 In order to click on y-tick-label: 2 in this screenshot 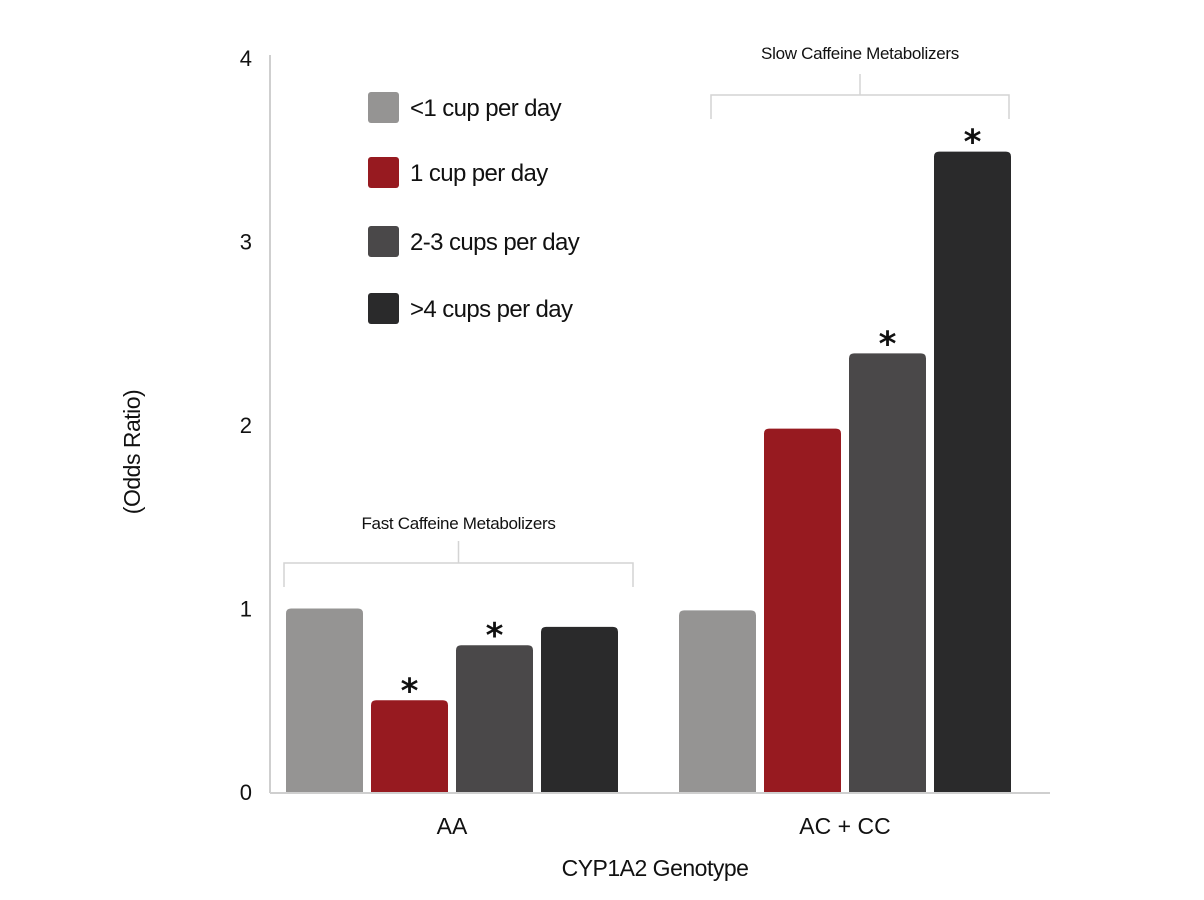, I will do `click(246, 425)`.